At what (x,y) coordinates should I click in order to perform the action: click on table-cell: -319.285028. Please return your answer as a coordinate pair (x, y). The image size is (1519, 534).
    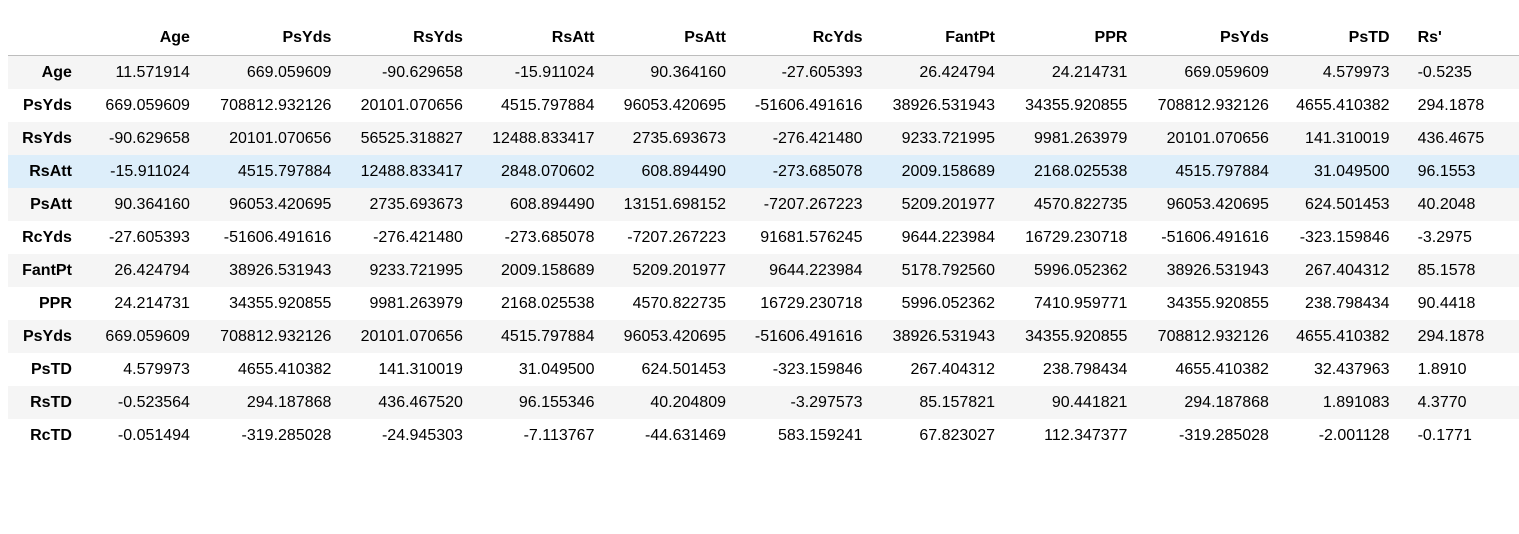
    Looking at the image, I should click on (1224, 435).